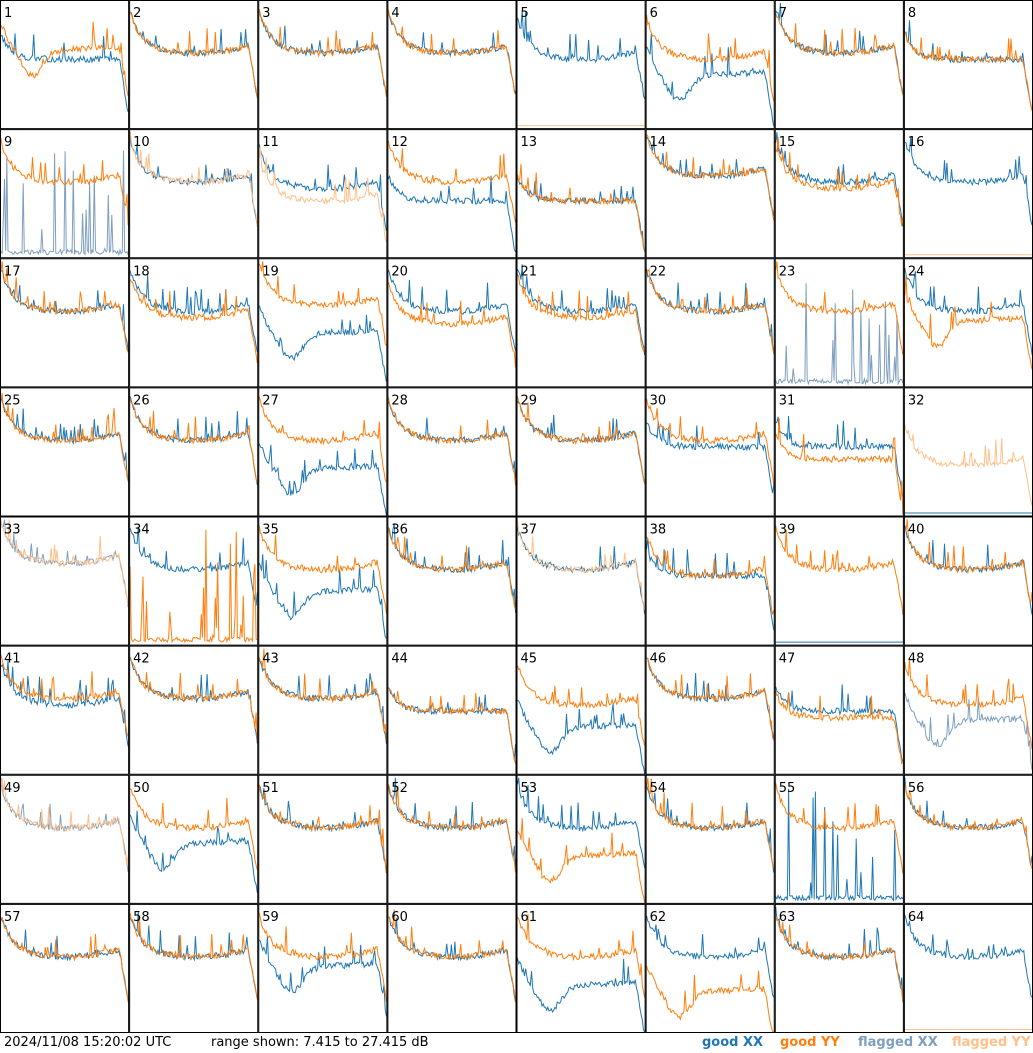  Describe the element at coordinates (916, 271) in the screenshot. I see `panel-label: 24` at that location.